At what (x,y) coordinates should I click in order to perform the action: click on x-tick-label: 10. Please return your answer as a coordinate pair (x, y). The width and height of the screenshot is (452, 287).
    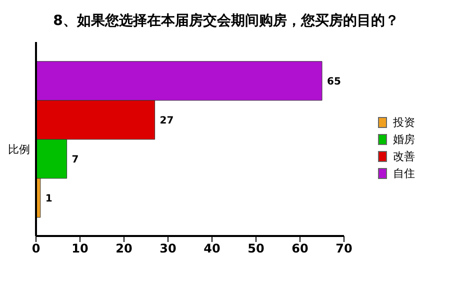
    Looking at the image, I should click on (80, 249).